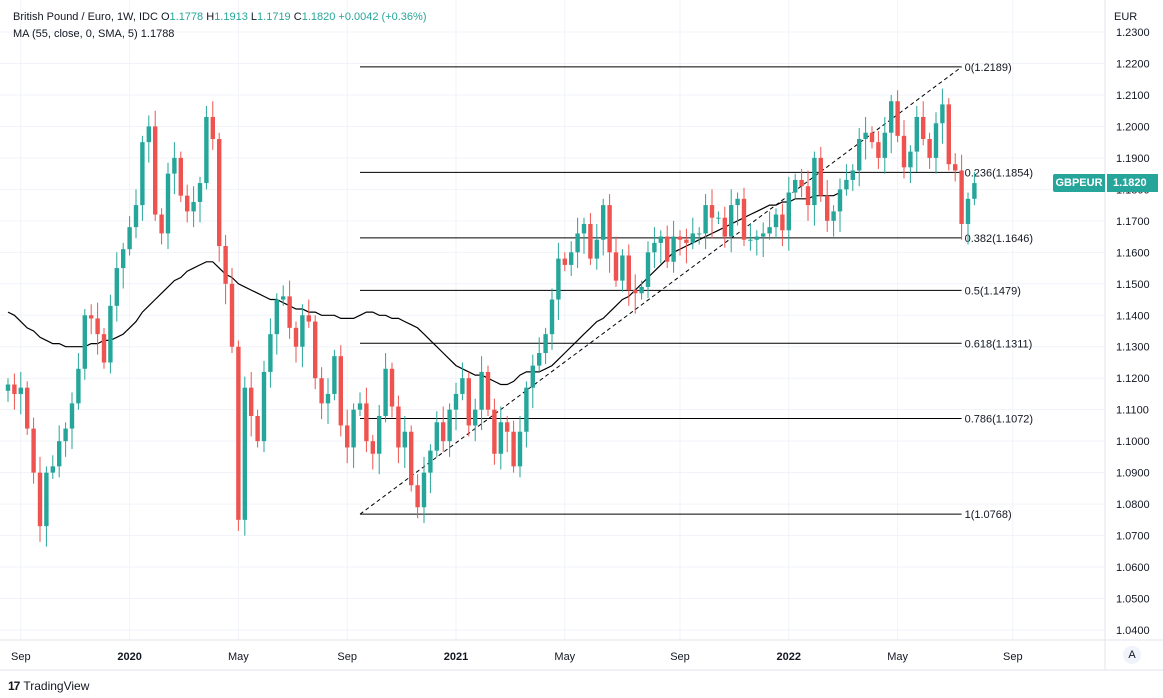  Describe the element at coordinates (988, 515) in the screenshot. I see `fib-level-label: 1(1.0768)` at that location.